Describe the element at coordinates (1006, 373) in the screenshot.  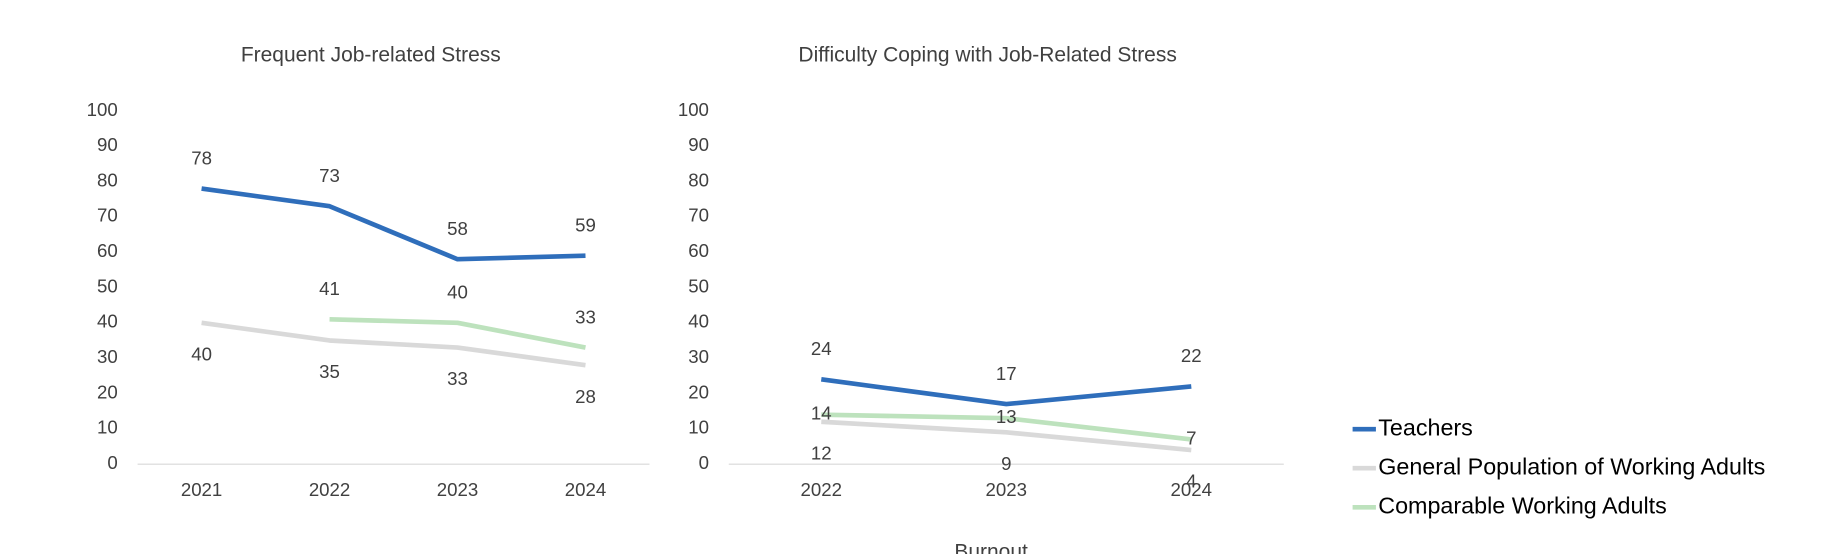
I see `data-label: 17` at that location.